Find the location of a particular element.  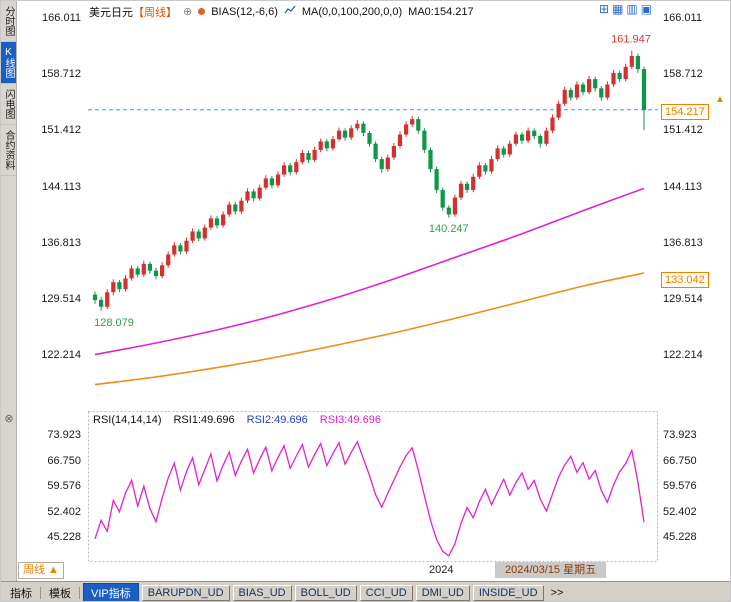

symbol-name: 美元日元【周线】 is located at coordinates (133, 12).